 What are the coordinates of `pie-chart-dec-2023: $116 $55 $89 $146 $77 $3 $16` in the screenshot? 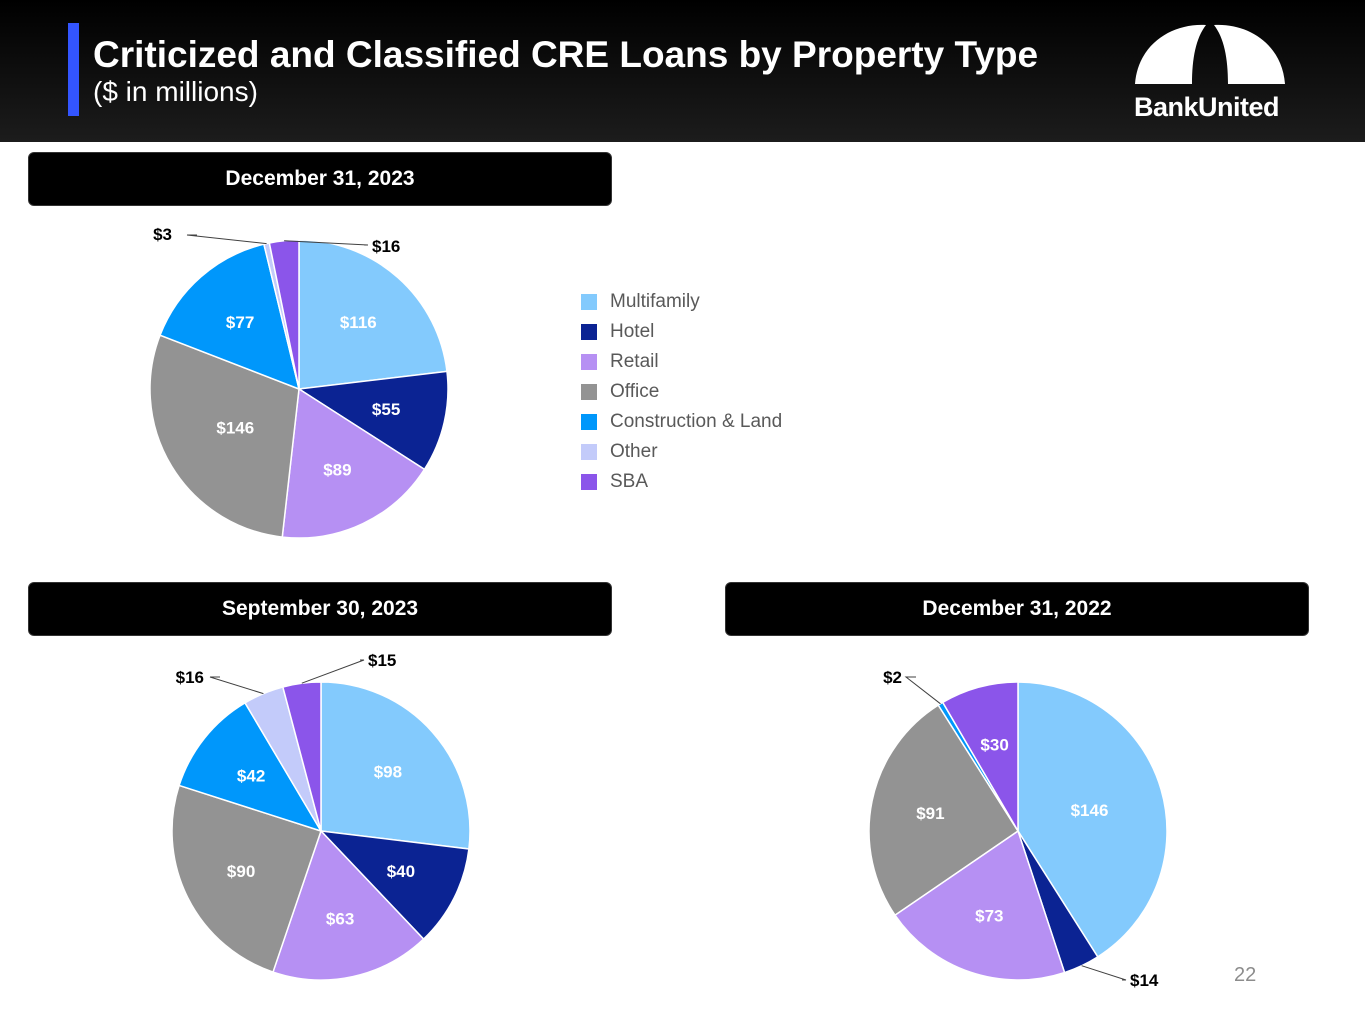 It's located at (299, 382).